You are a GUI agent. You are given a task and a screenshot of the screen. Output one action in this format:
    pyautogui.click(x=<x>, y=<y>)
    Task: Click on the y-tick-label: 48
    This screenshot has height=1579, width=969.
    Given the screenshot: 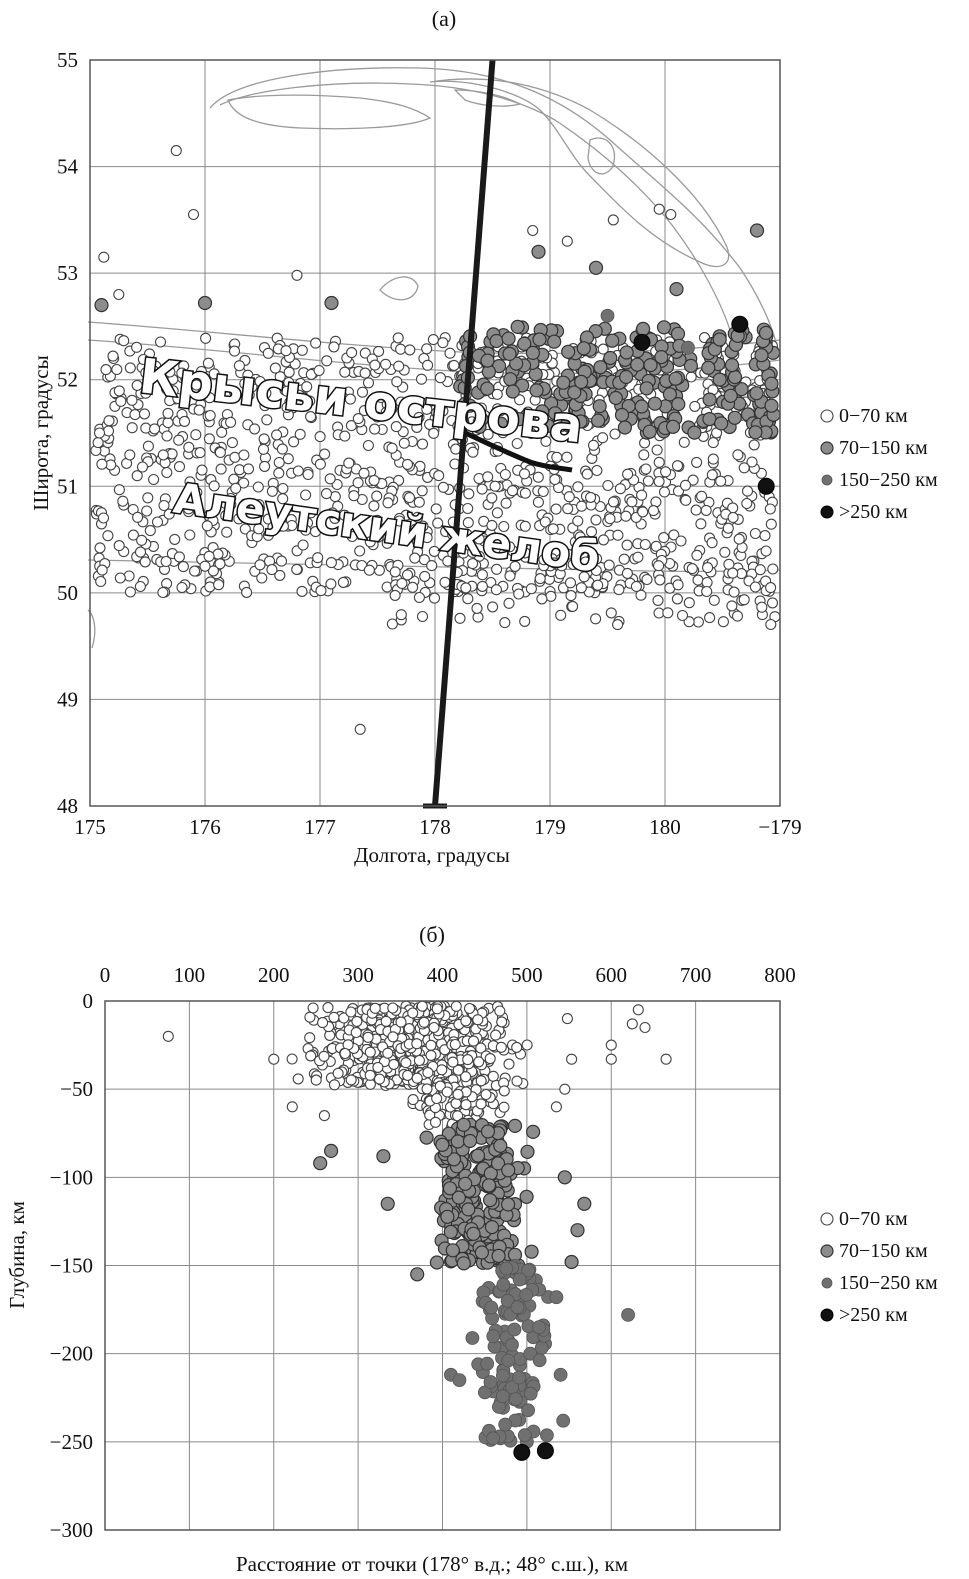 What is the action you would take?
    pyautogui.click(x=67, y=806)
    